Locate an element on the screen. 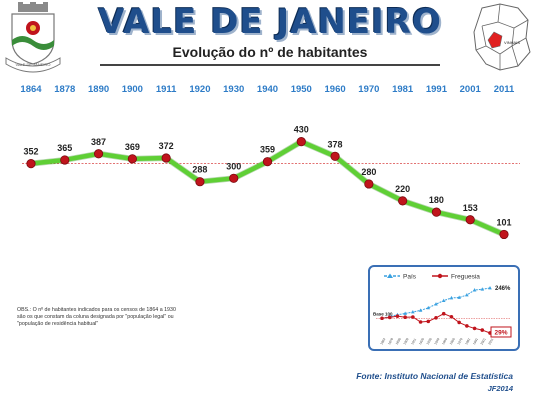 The height and width of the screenshot is (400, 533). legend-freguesia-marker is located at coordinates (440, 276).